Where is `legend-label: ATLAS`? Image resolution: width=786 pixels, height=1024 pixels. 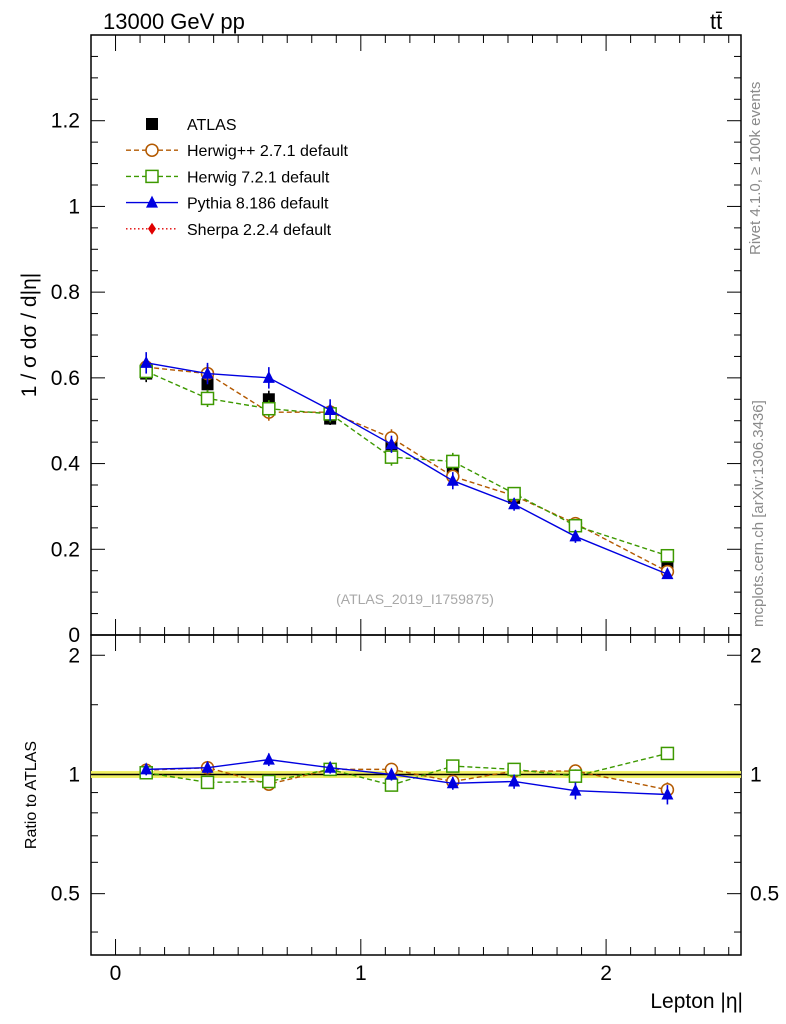
legend-label: ATLAS is located at coordinates (212, 125).